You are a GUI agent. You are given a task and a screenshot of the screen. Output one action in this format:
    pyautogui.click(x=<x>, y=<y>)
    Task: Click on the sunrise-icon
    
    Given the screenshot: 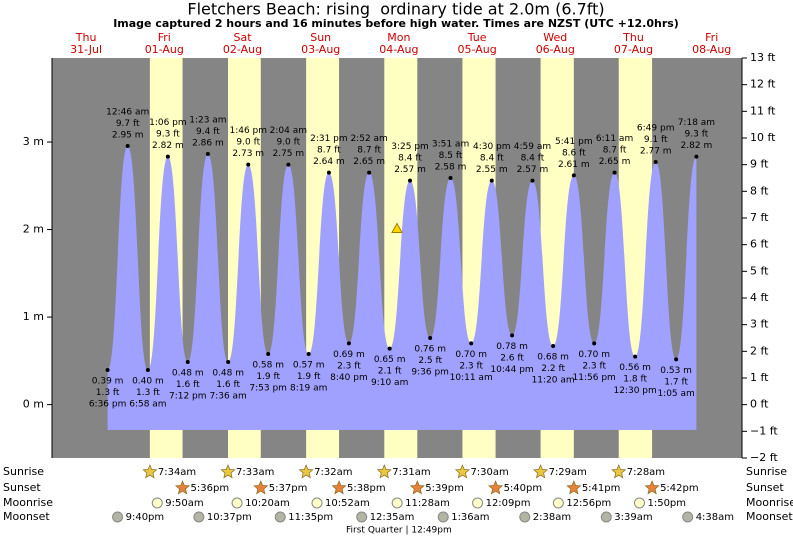 What is the action you would take?
    pyautogui.click(x=462, y=471)
    